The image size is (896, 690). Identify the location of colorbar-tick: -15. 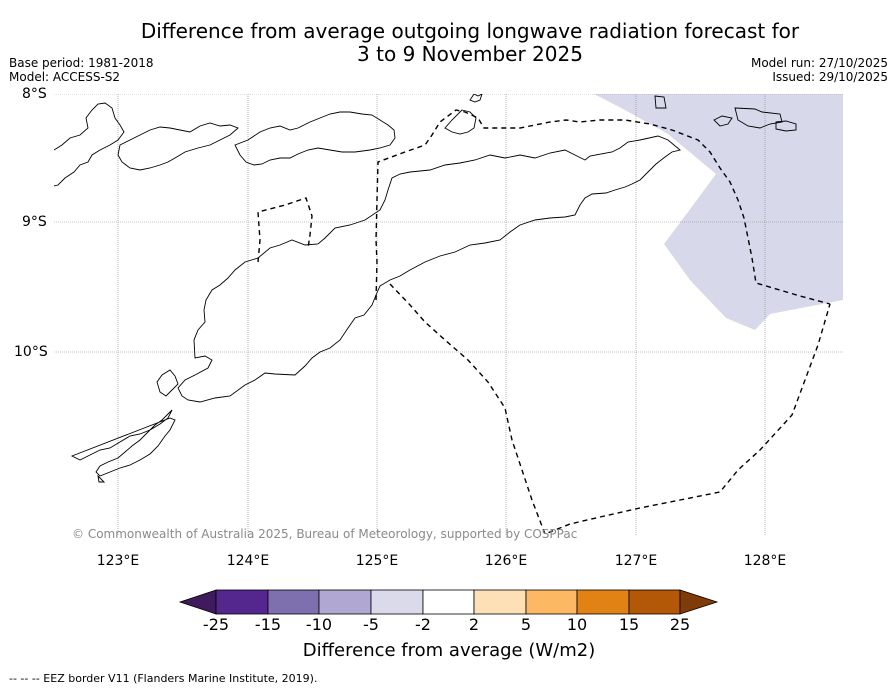
(268, 624).